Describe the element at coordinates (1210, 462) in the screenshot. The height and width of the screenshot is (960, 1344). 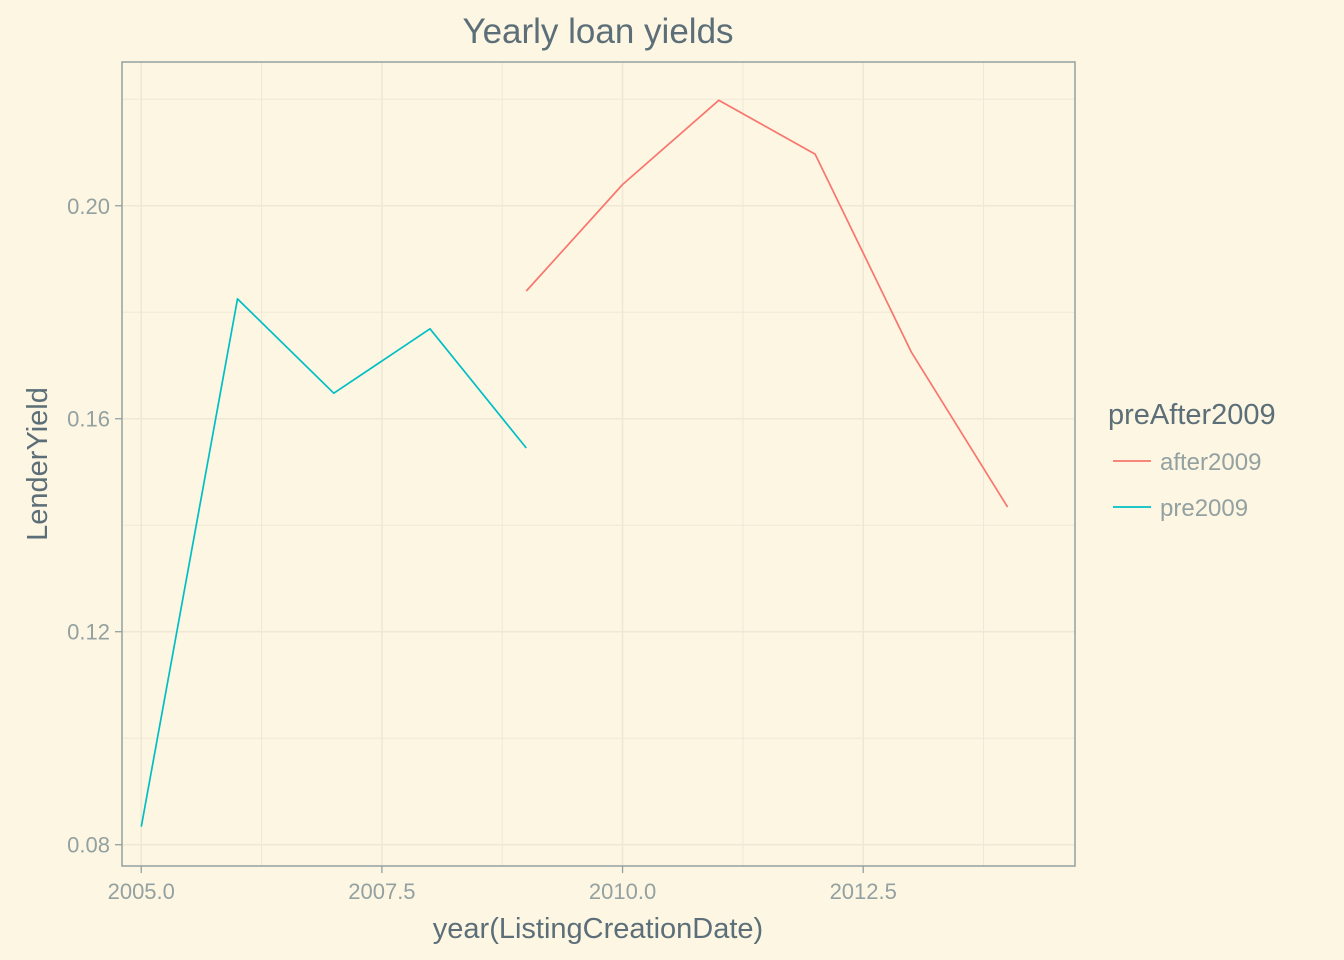
I see `legend-label-after2009: after2009` at that location.